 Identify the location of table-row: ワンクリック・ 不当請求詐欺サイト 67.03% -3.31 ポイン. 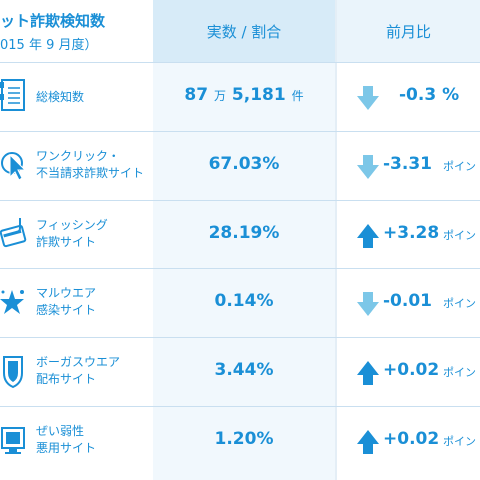
(240, 165).